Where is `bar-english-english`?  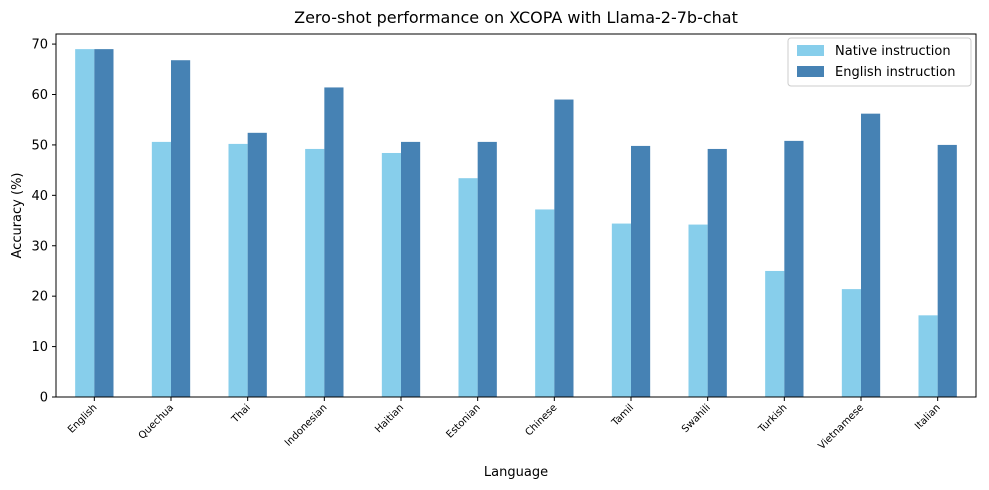 bar-english-english is located at coordinates (104, 223).